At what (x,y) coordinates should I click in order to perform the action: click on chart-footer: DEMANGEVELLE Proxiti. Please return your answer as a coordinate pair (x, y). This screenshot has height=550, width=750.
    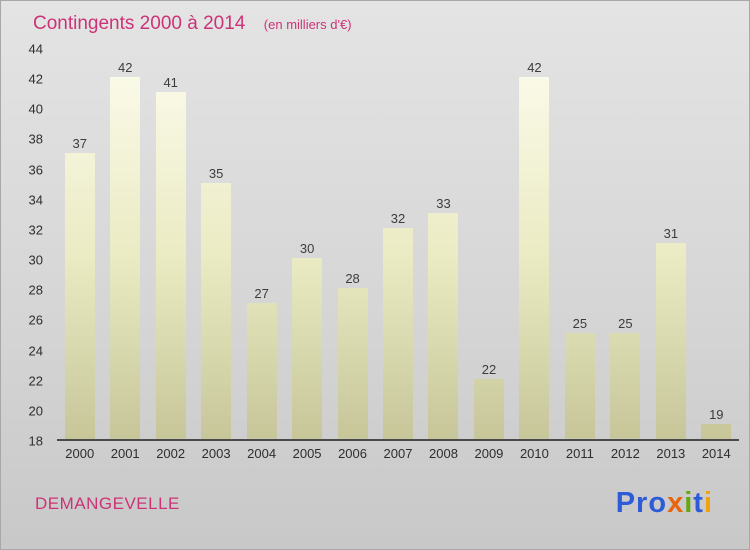
    Looking at the image, I should click on (375, 503).